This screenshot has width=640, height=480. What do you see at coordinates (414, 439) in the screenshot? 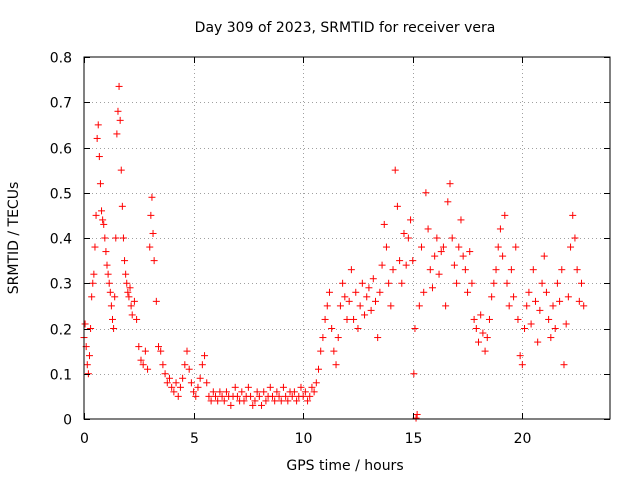
I see `x-tick-label: 15` at bounding box center [414, 439].